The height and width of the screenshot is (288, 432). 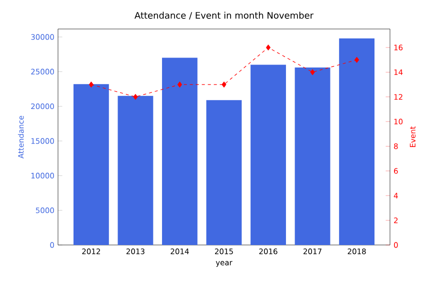 I want to click on chart-title: Attendance / Event in month November, so click(x=224, y=16).